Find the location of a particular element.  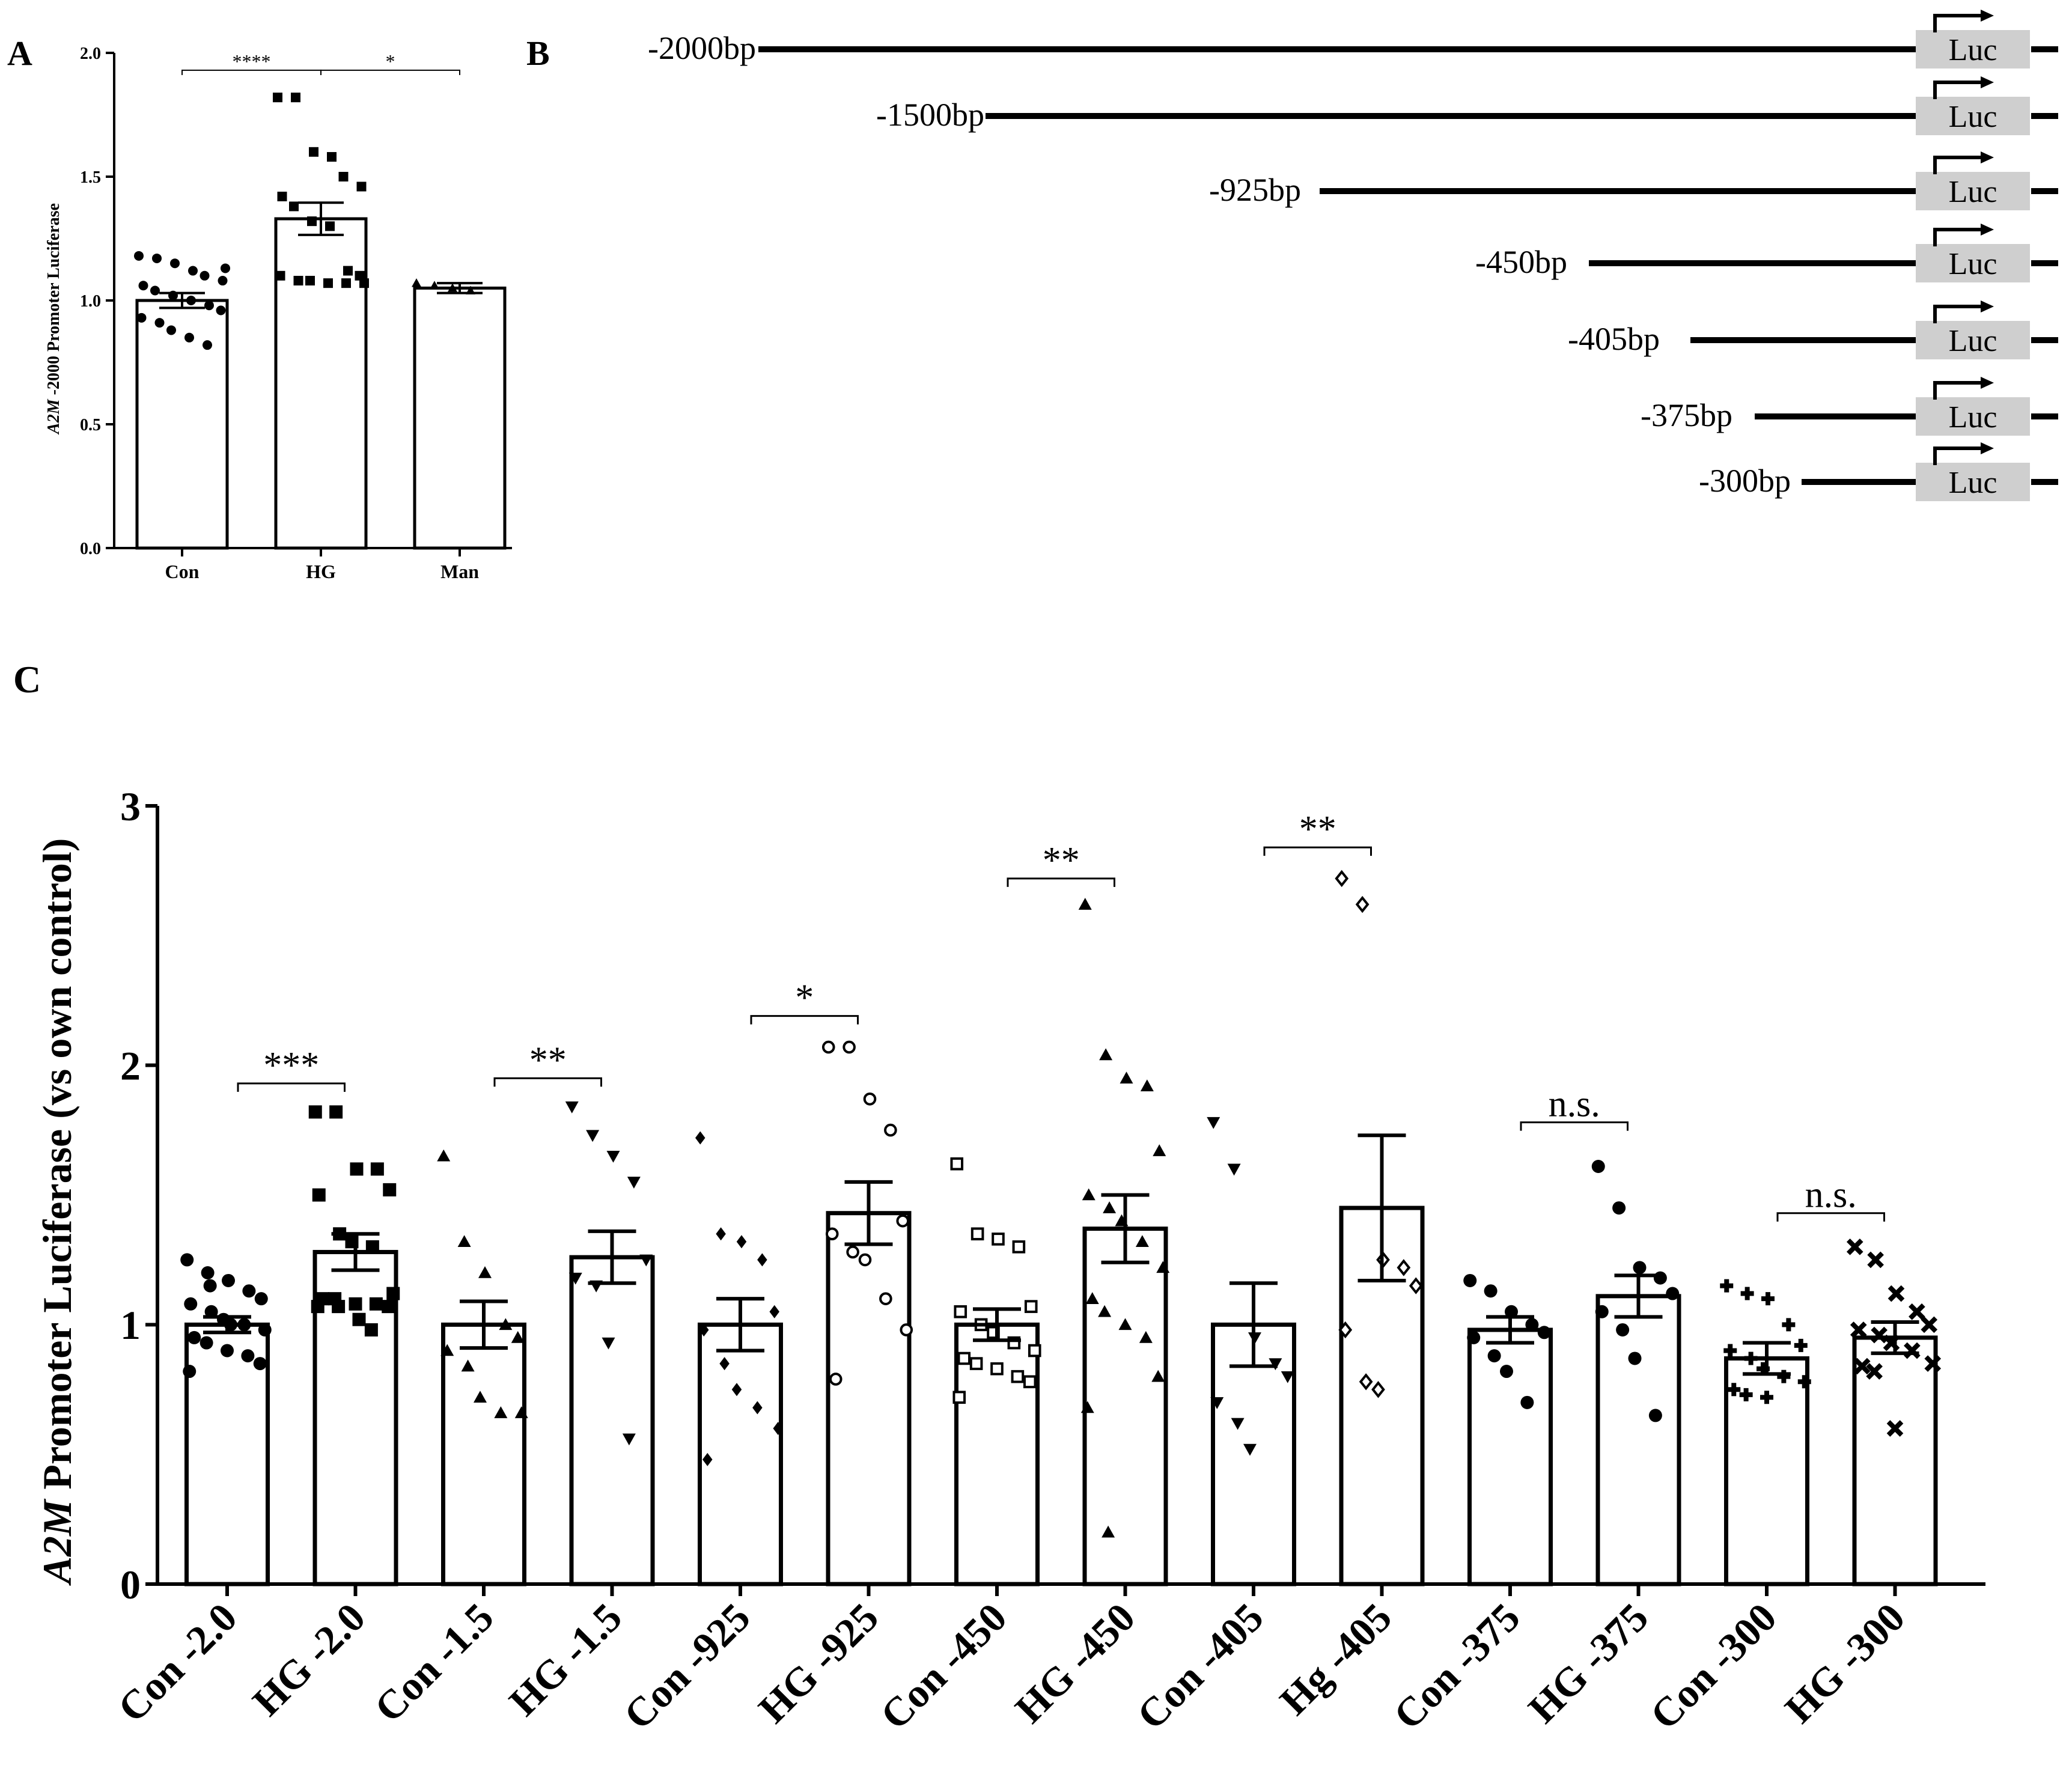

panel-label-c: C is located at coordinates (27, 680).